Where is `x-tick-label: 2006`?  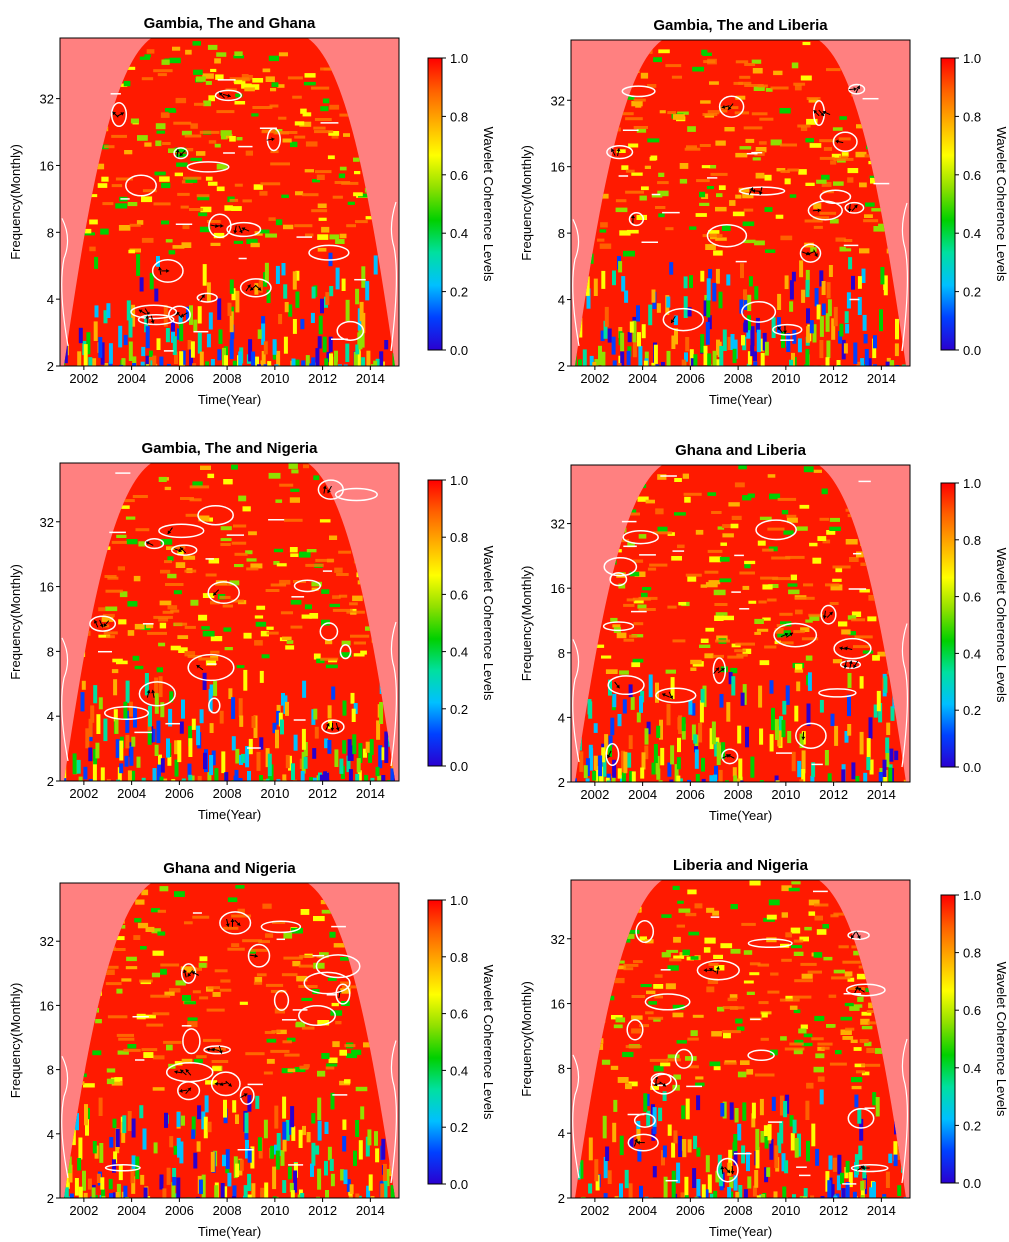
x-tick-label: 2006 is located at coordinates (690, 378).